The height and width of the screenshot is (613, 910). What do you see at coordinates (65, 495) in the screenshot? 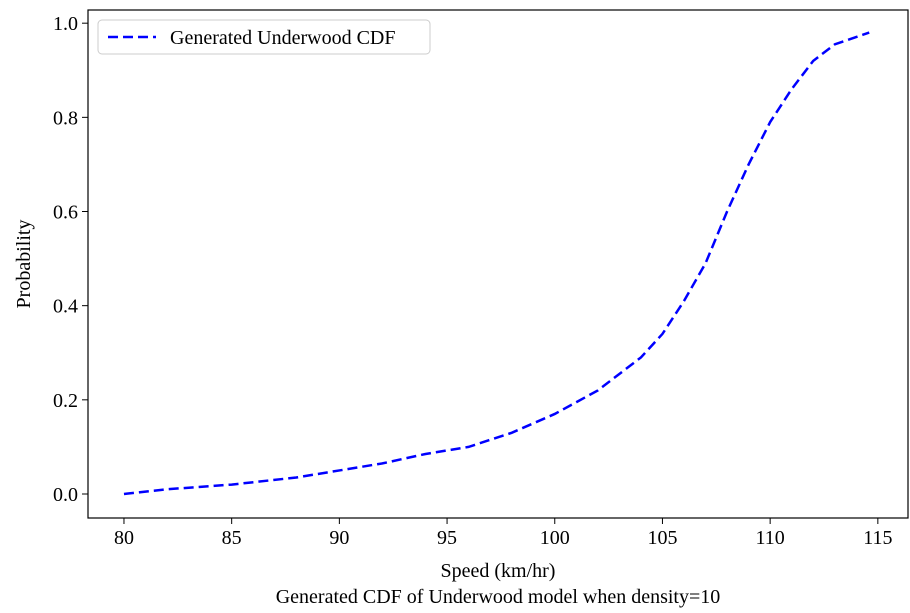
I see `y-tick-label: 0.0` at bounding box center [65, 495].